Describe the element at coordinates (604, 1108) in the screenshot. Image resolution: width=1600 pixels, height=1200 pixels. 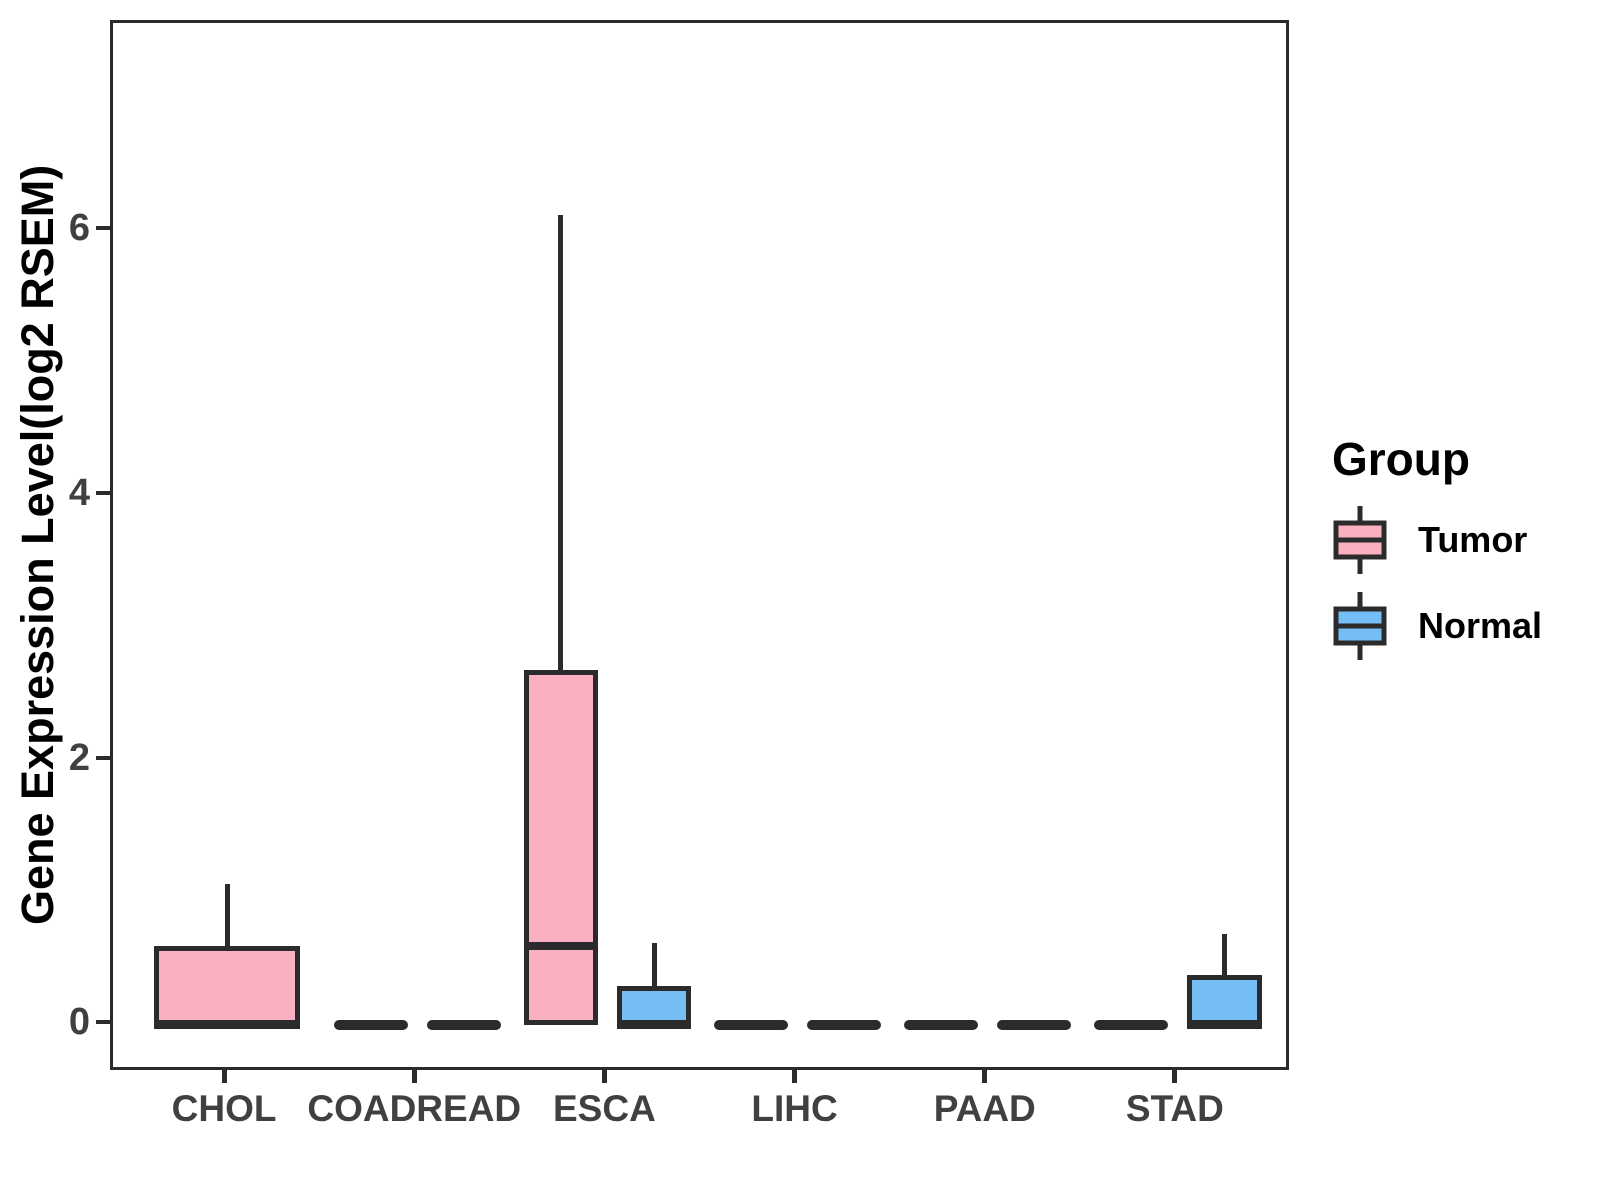
I see `x-category-label: ESCA` at that location.